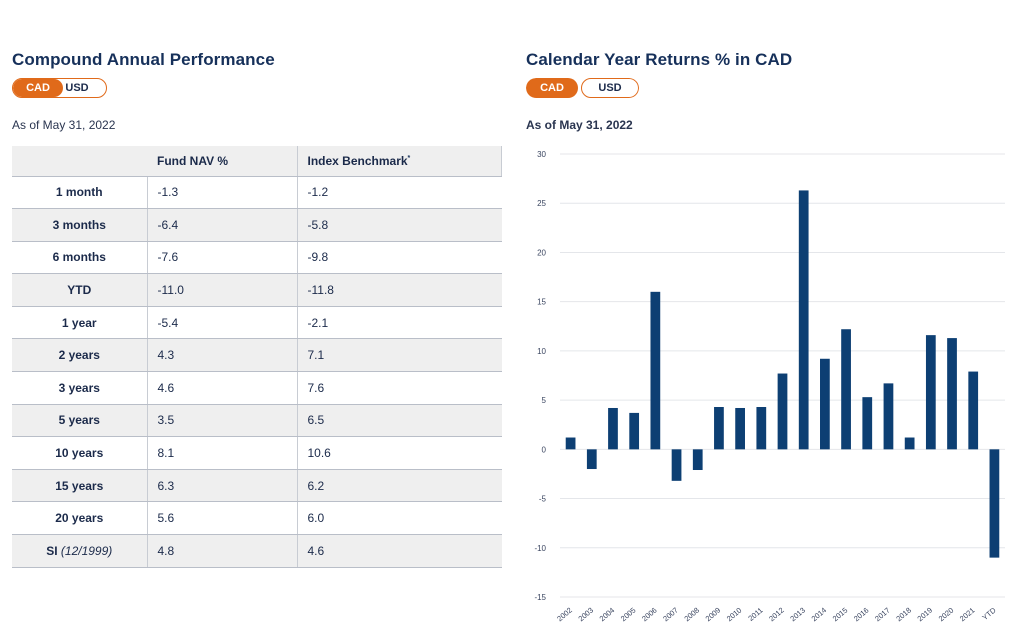 This screenshot has height=635, width=1024. I want to click on fund-nav-cell: 6.3, so click(222, 486).